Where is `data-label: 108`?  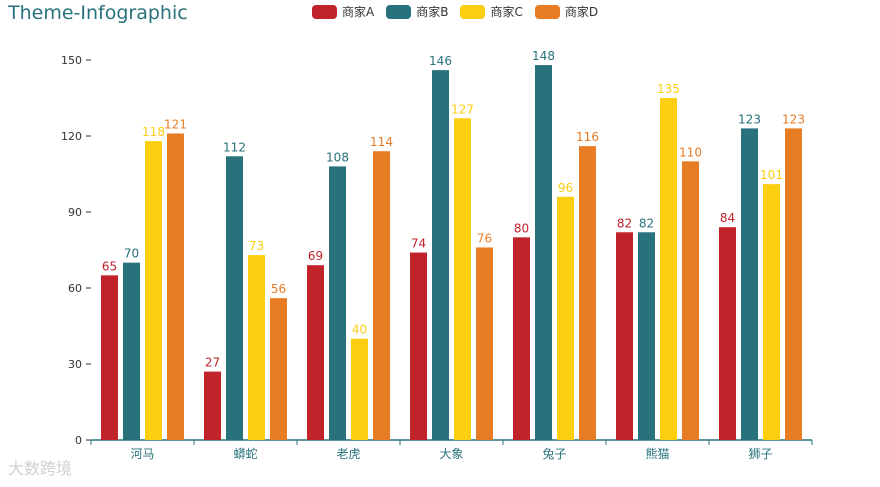 data-label: 108 is located at coordinates (337, 157).